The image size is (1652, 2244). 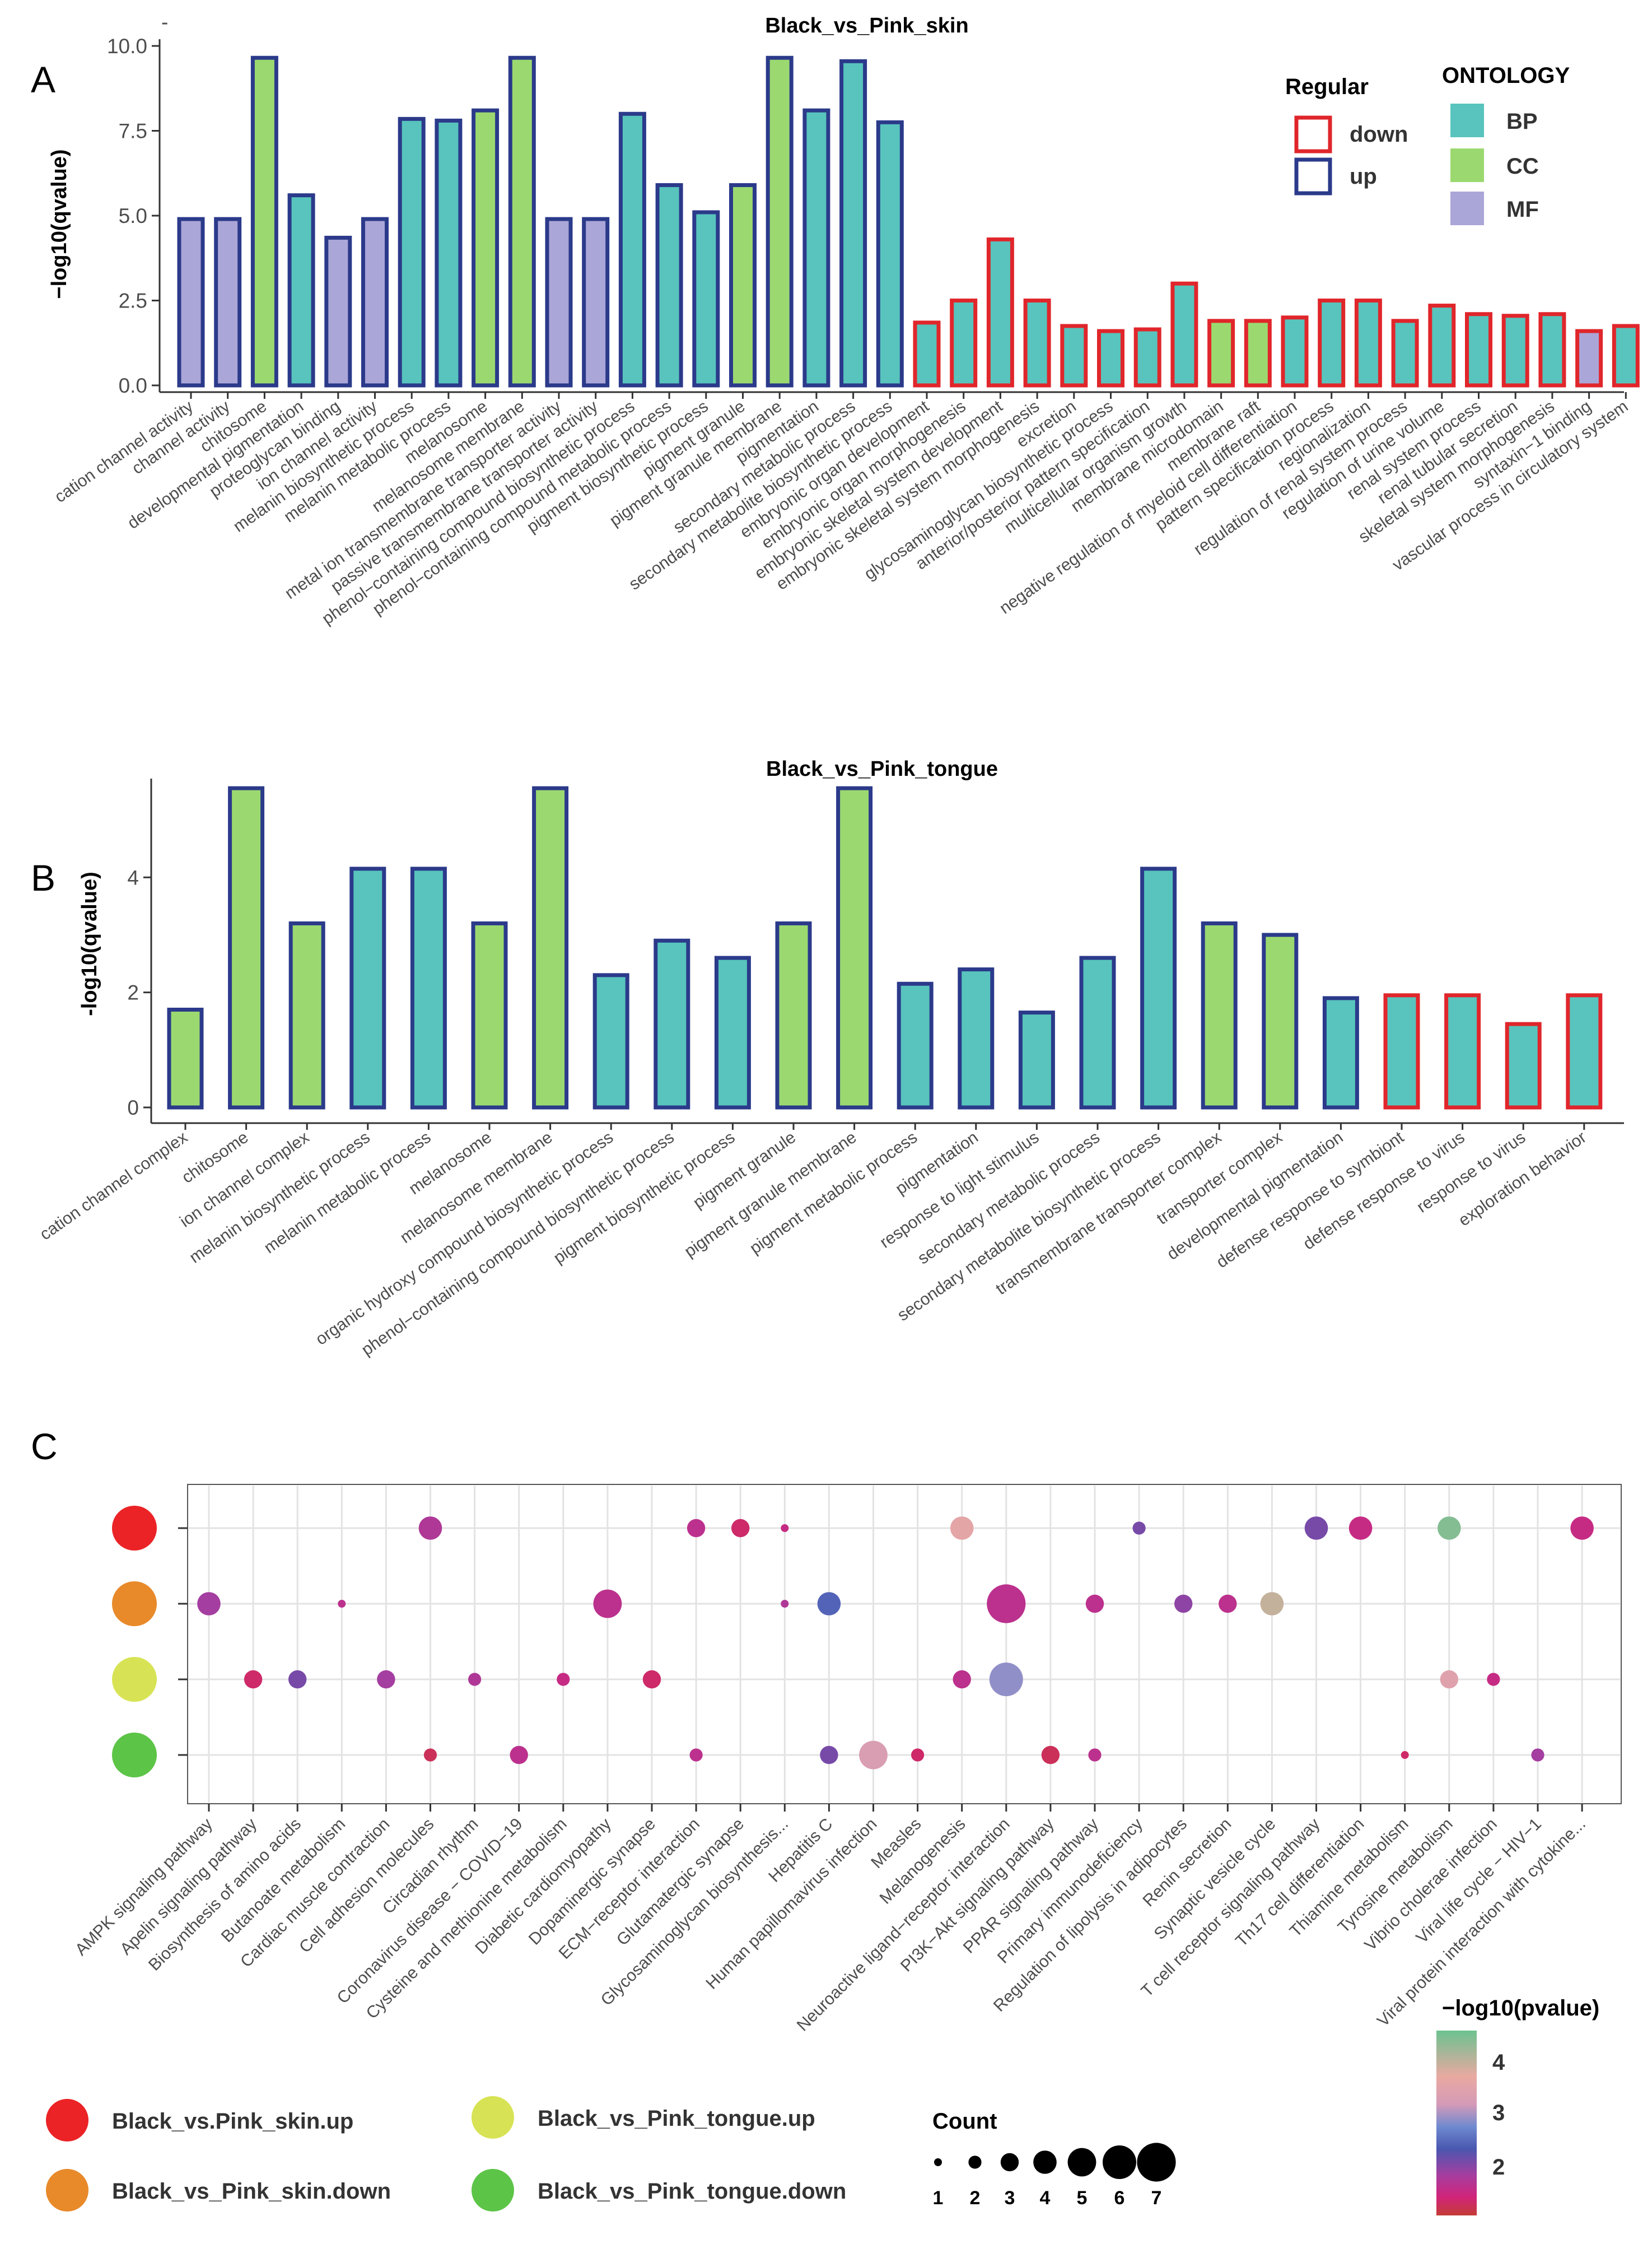 What do you see at coordinates (45, 1446) in the screenshot?
I see `panel-label-c: C` at bounding box center [45, 1446].